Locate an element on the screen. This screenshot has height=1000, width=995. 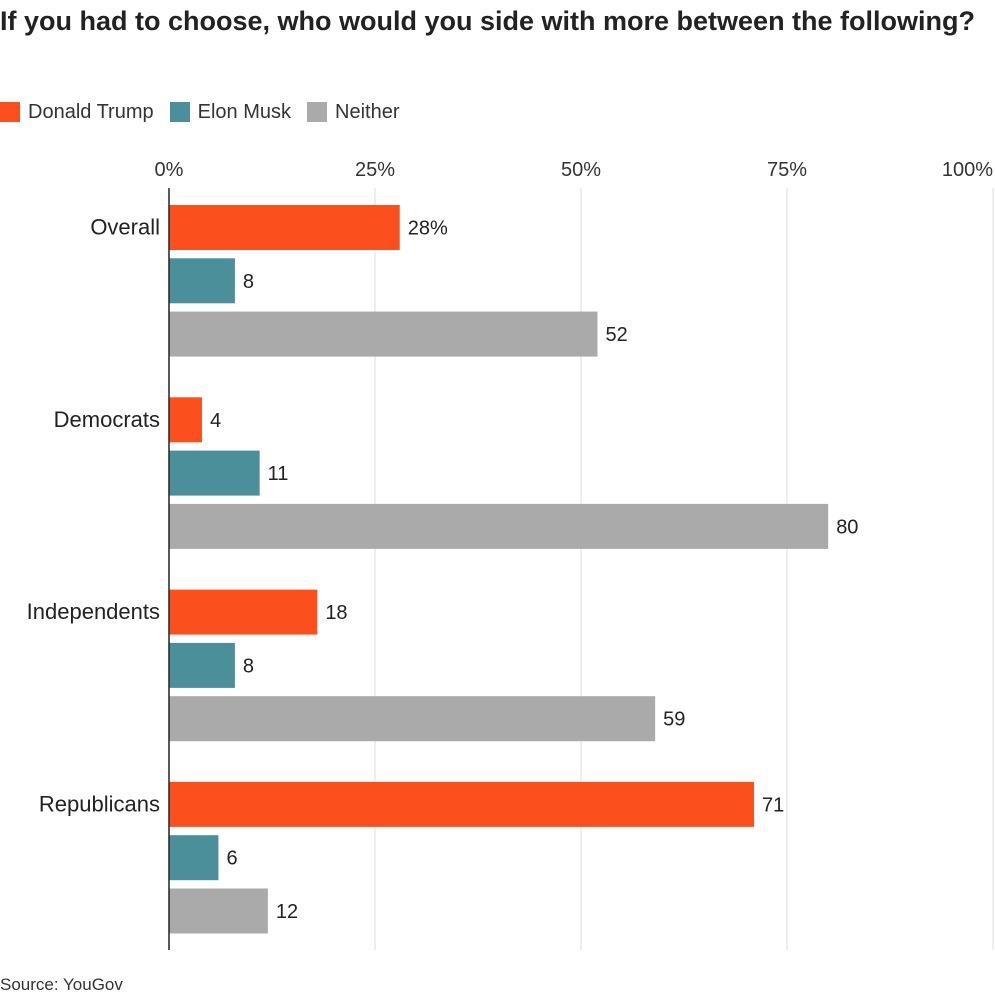
data-label: 80 is located at coordinates (847, 527).